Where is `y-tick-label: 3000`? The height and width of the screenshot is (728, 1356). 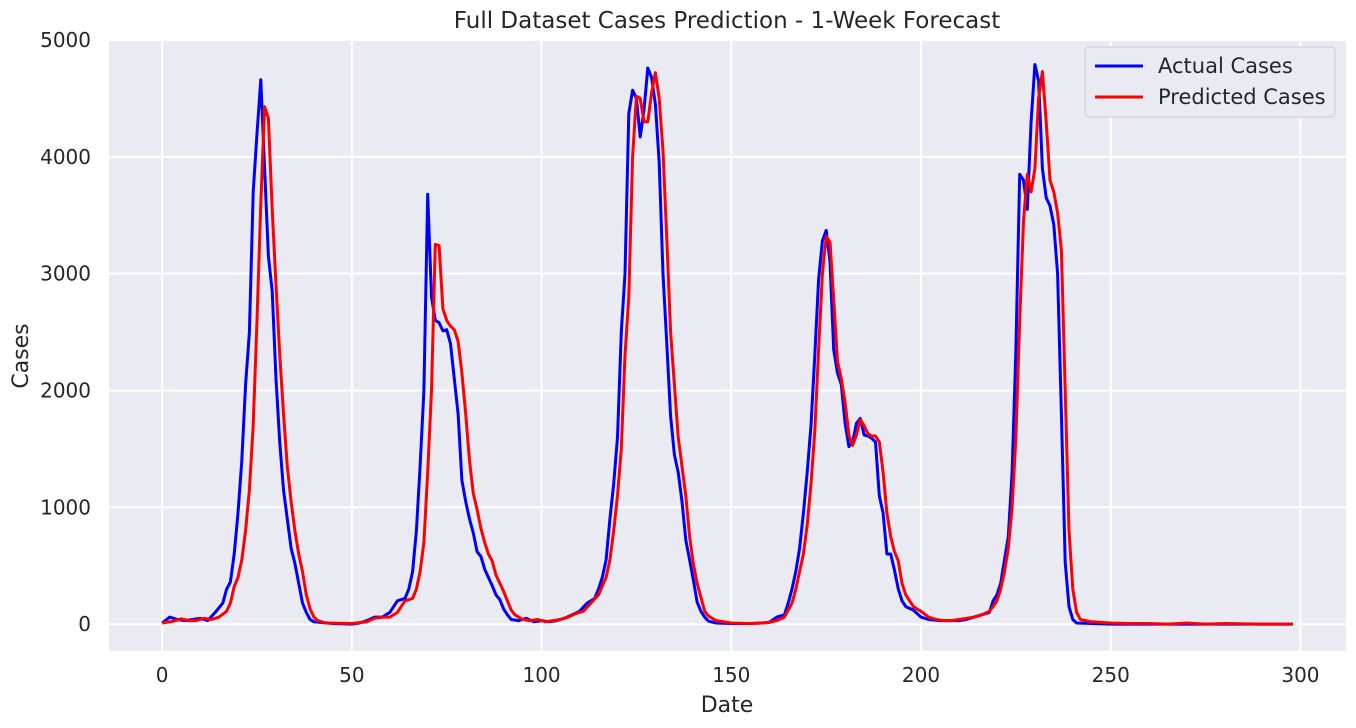
y-tick-label: 3000 is located at coordinates (65, 274).